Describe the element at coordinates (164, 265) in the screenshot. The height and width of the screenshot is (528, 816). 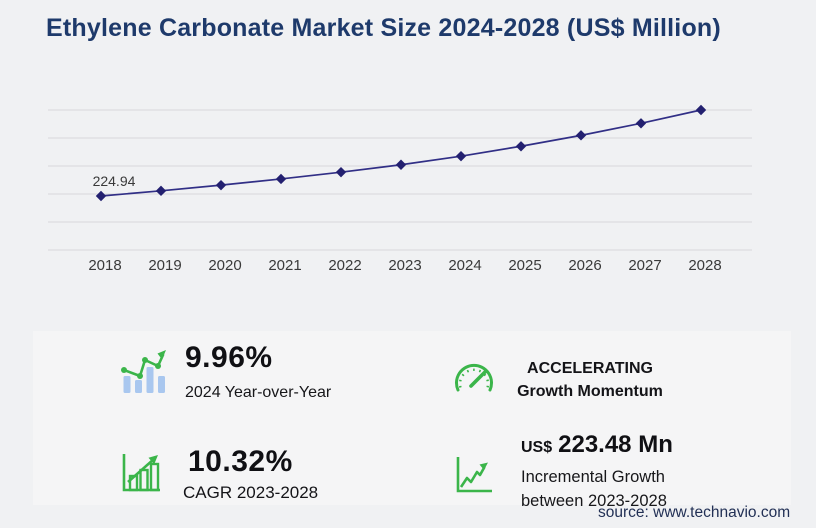
I see `x-axis-label: 2019` at that location.